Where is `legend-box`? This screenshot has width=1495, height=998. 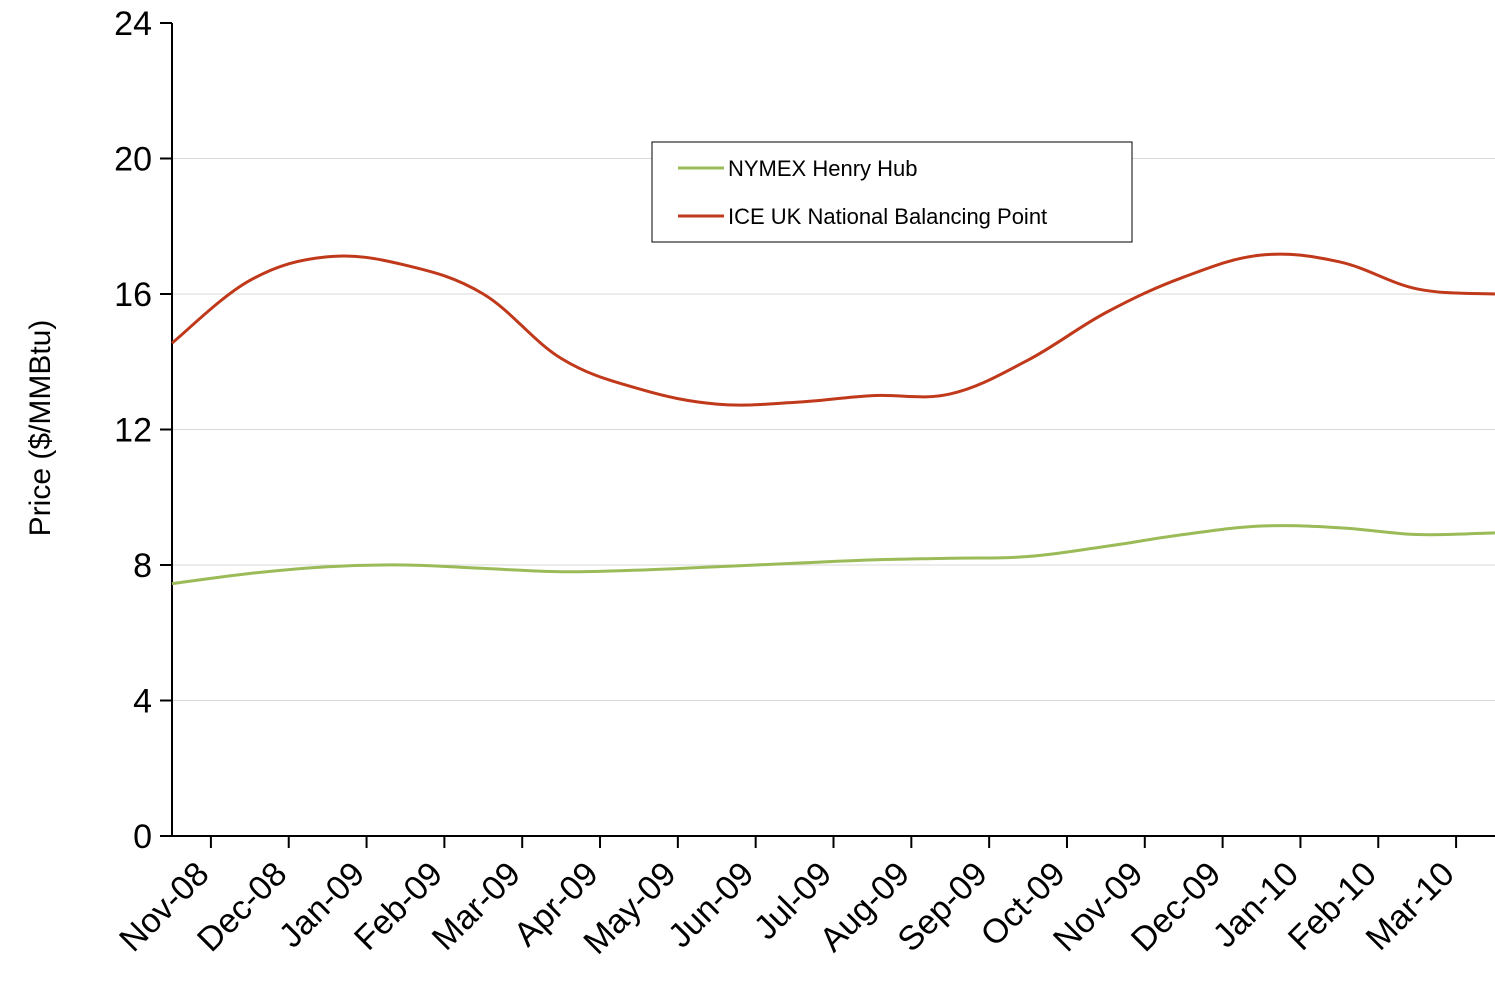 legend-box is located at coordinates (892, 192).